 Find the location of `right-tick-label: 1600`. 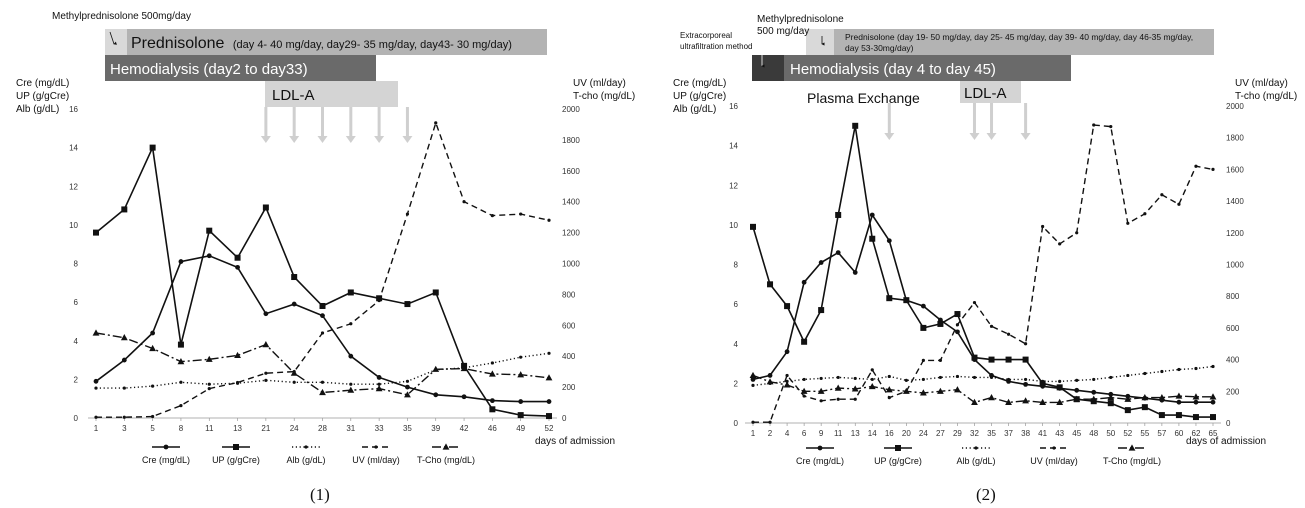

right-tick-label: 1600 is located at coordinates (571, 171).